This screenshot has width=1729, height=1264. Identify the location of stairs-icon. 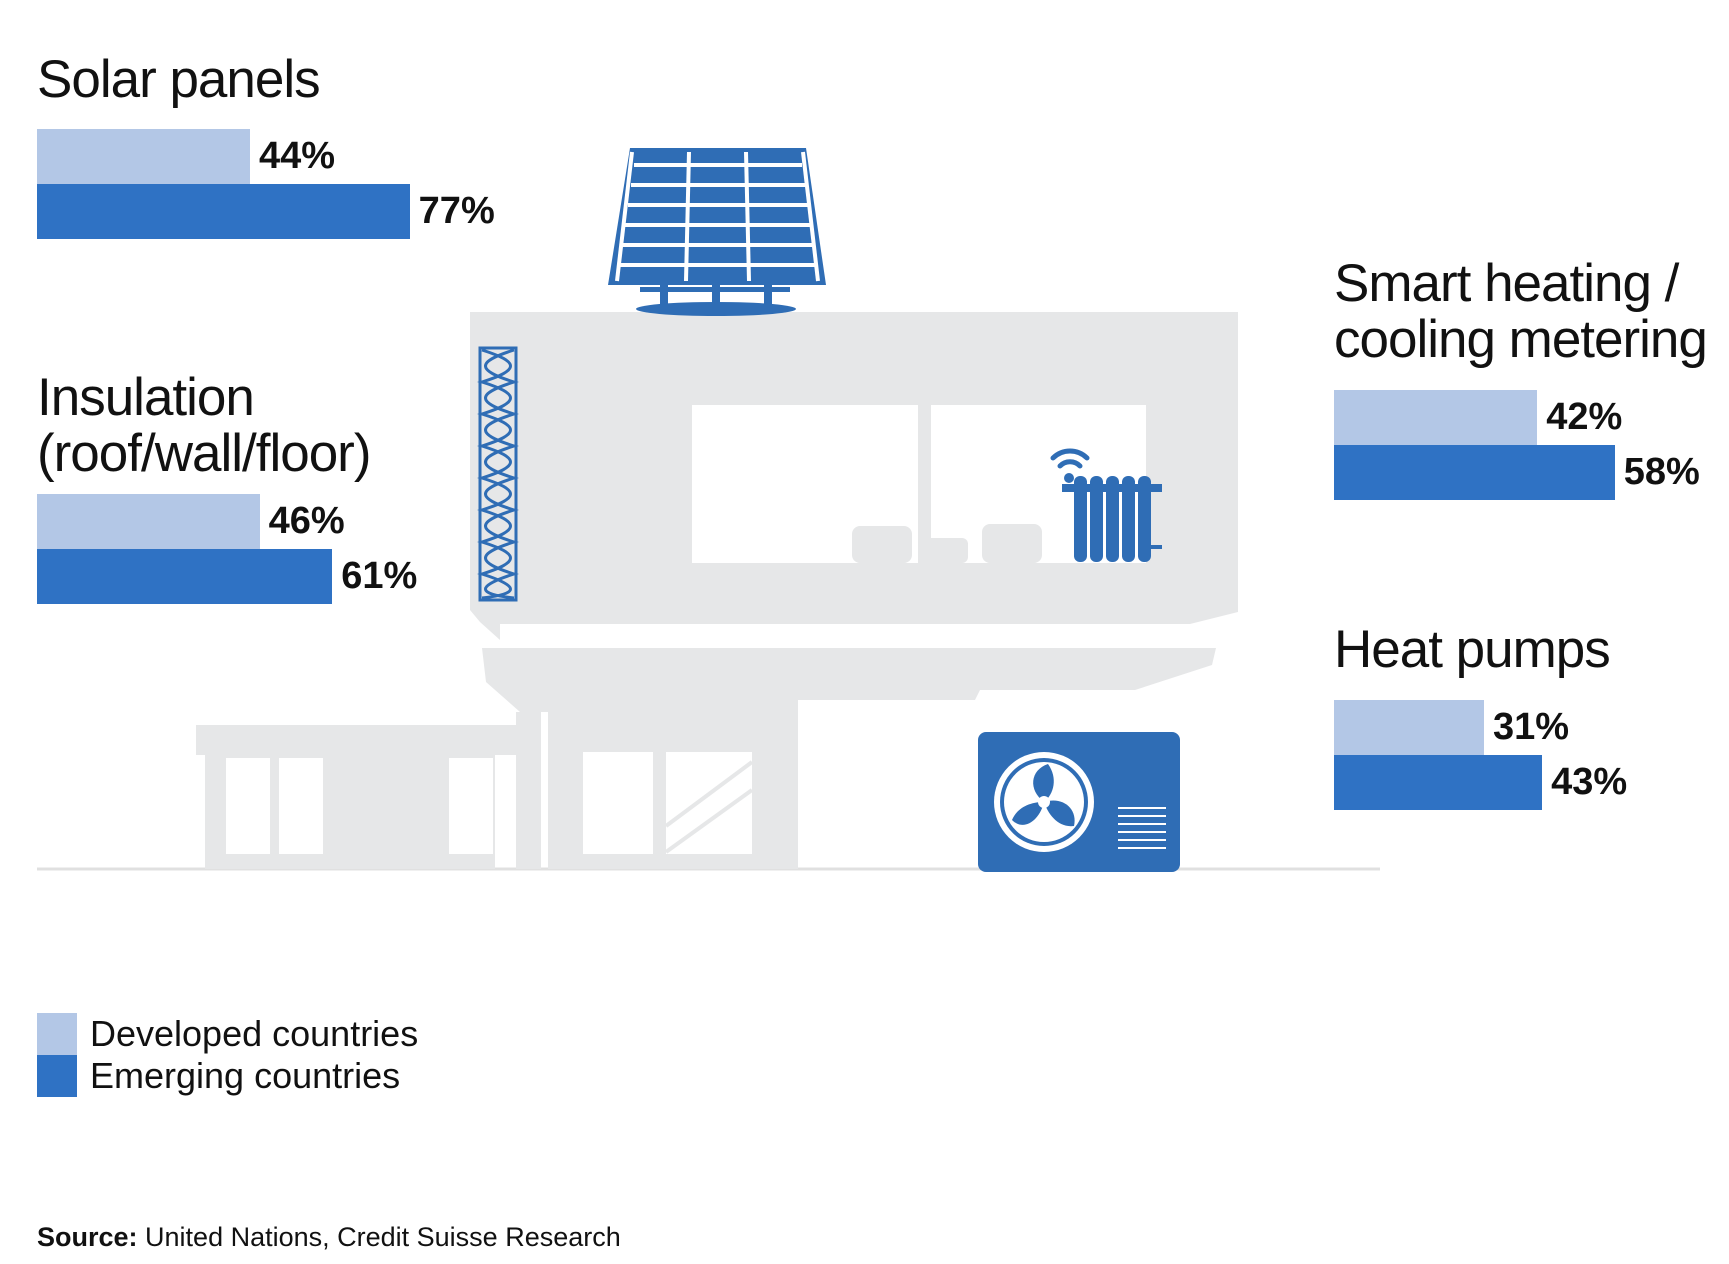
(709, 807).